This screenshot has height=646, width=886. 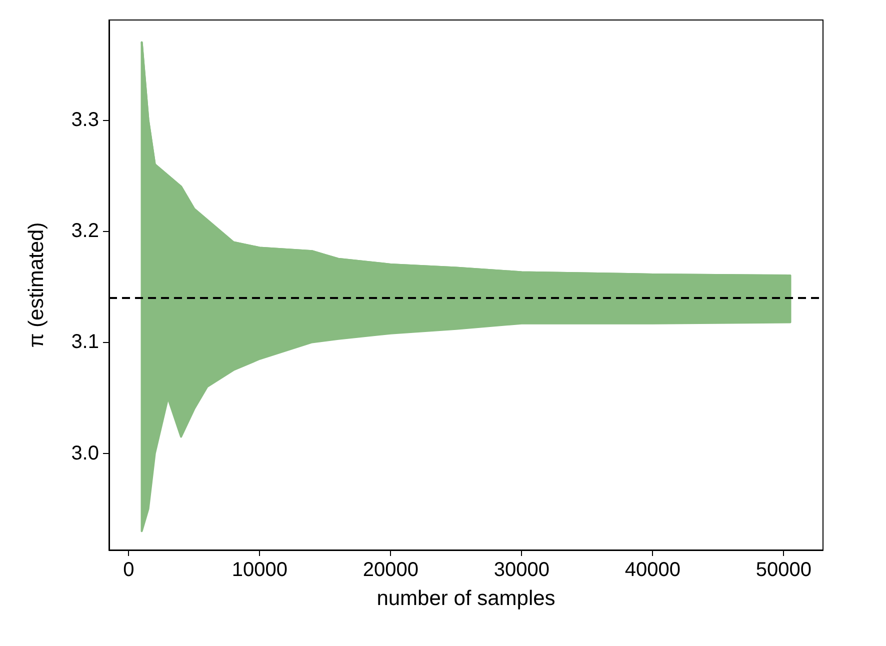 I want to click on x-tick-label: 10000, so click(x=260, y=570).